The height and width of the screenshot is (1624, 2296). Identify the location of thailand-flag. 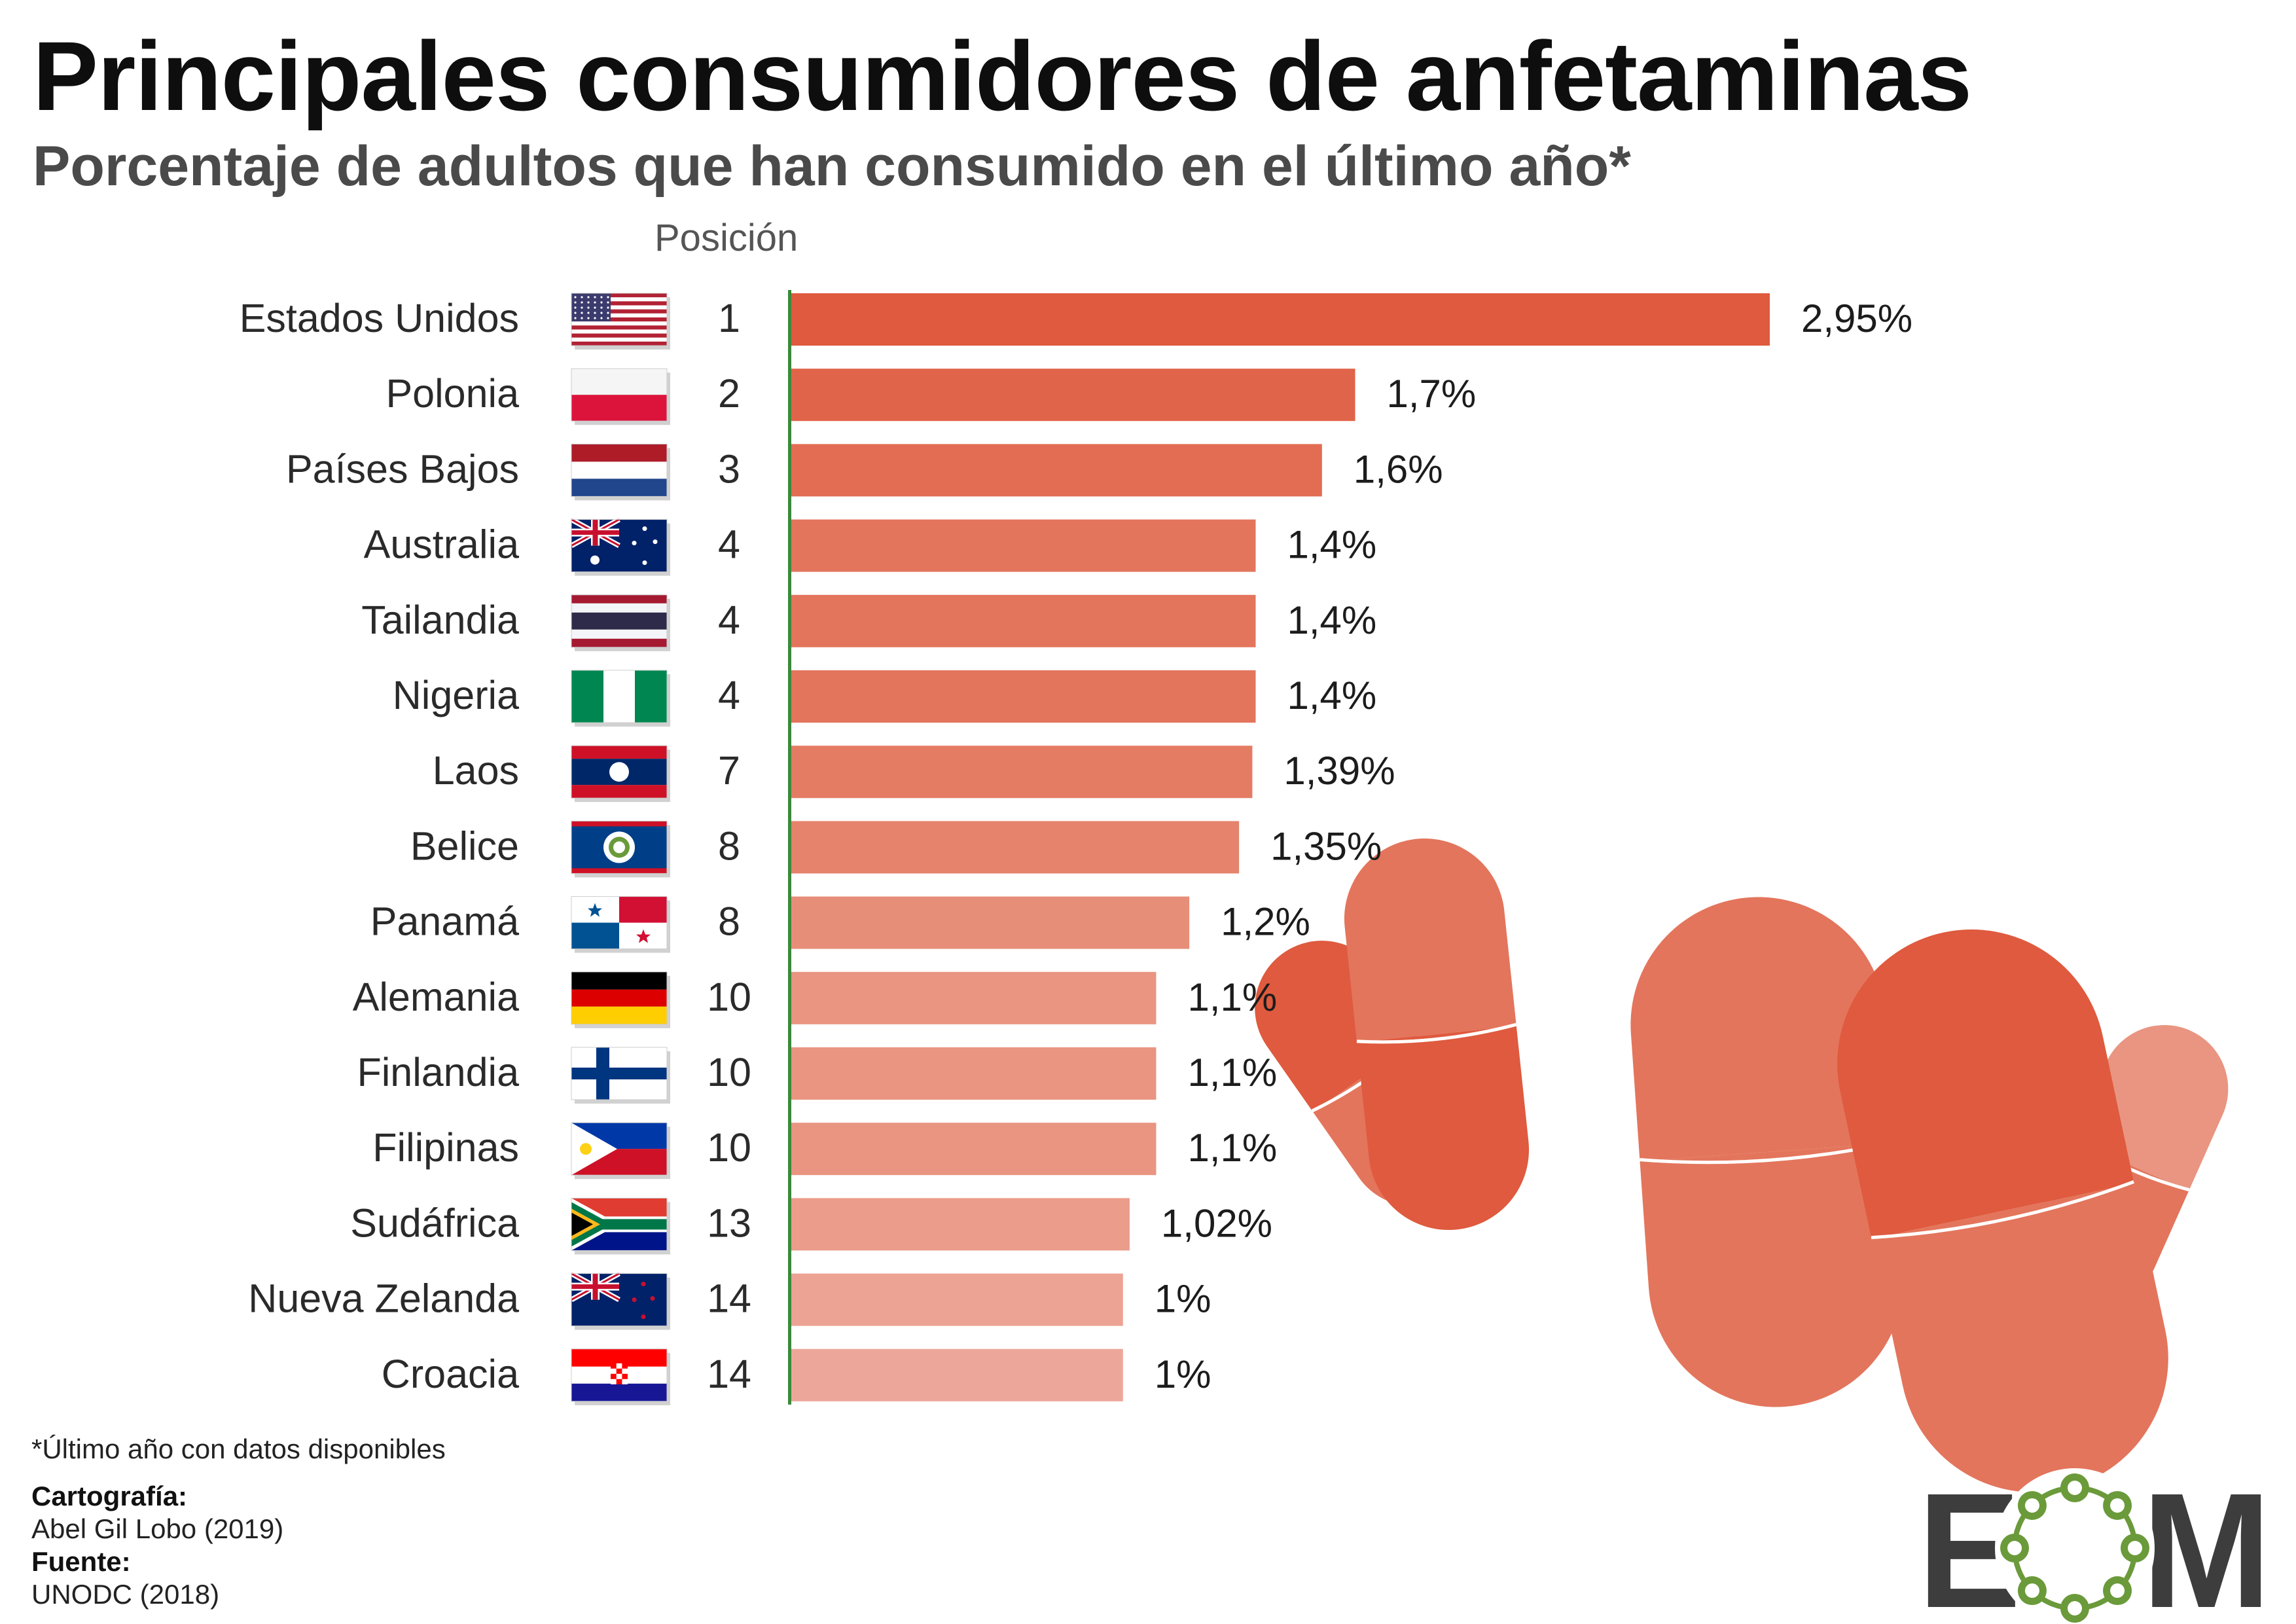
(619, 621).